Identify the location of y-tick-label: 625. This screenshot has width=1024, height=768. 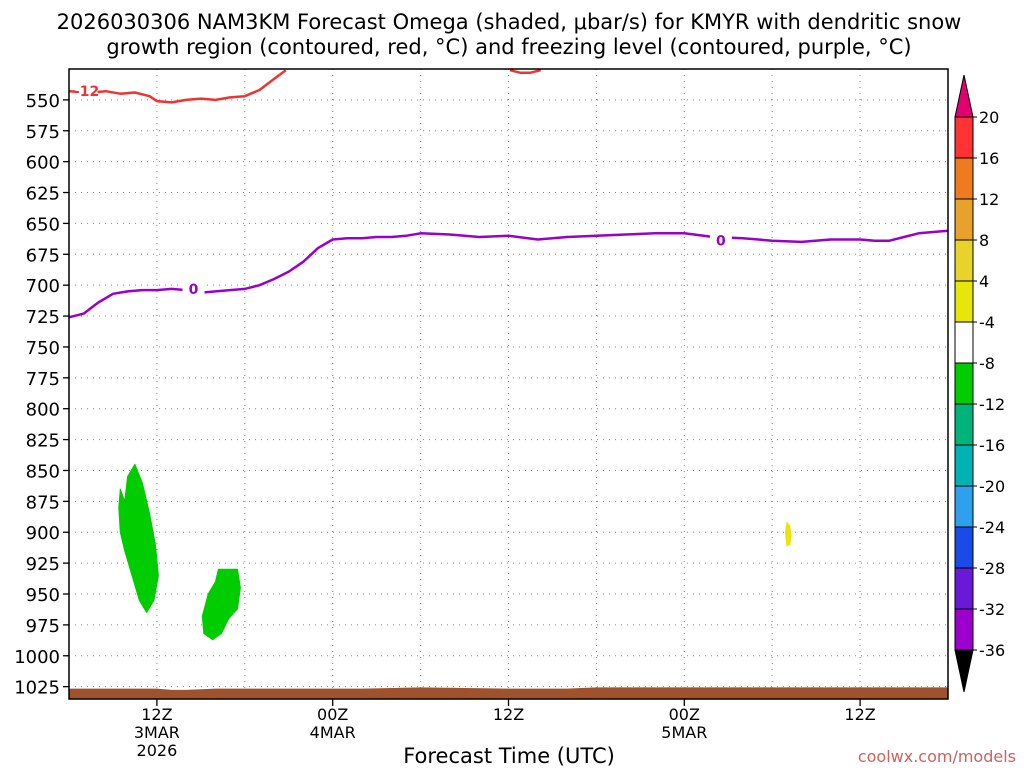
(43, 194).